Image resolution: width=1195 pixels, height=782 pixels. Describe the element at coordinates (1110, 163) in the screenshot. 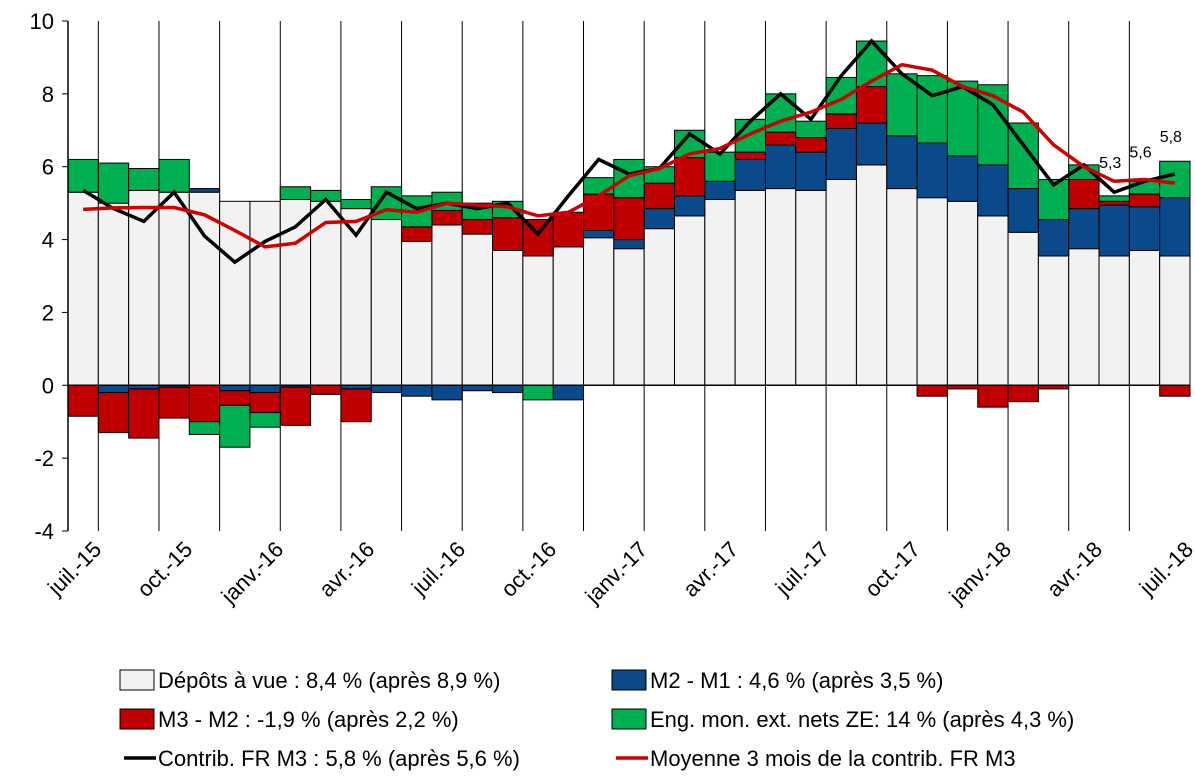

I see `data-label: 5,3` at that location.